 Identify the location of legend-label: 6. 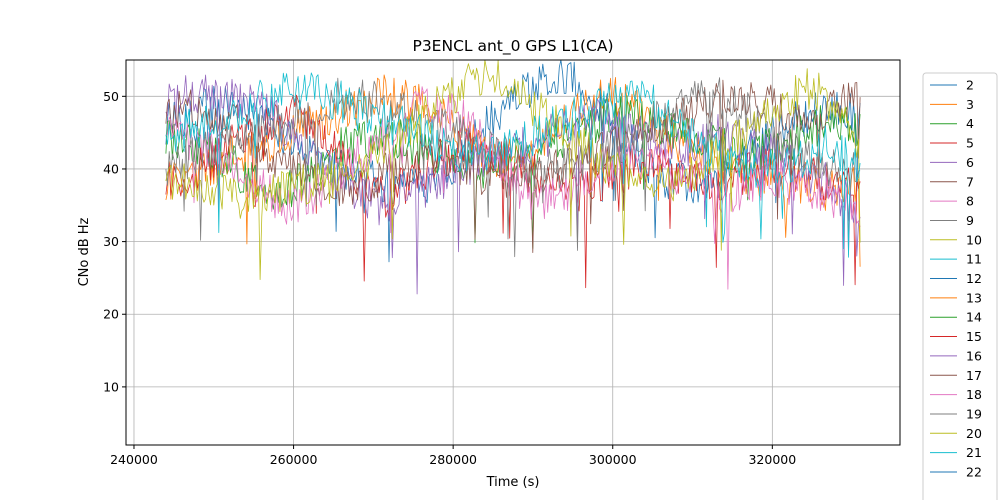
(970, 162).